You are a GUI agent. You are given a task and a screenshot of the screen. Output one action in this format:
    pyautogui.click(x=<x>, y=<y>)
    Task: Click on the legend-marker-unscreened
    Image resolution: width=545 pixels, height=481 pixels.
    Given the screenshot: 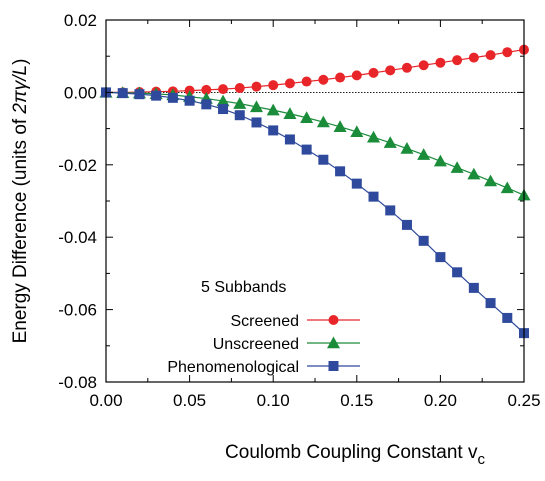 What is the action you would take?
    pyautogui.click(x=333, y=342)
    